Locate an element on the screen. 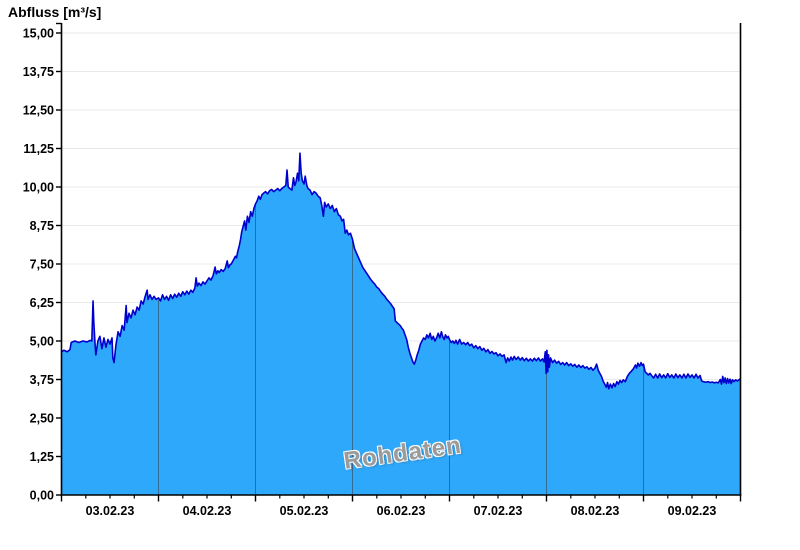  chart-title: Abfluss [m³/s] is located at coordinates (55, 12).